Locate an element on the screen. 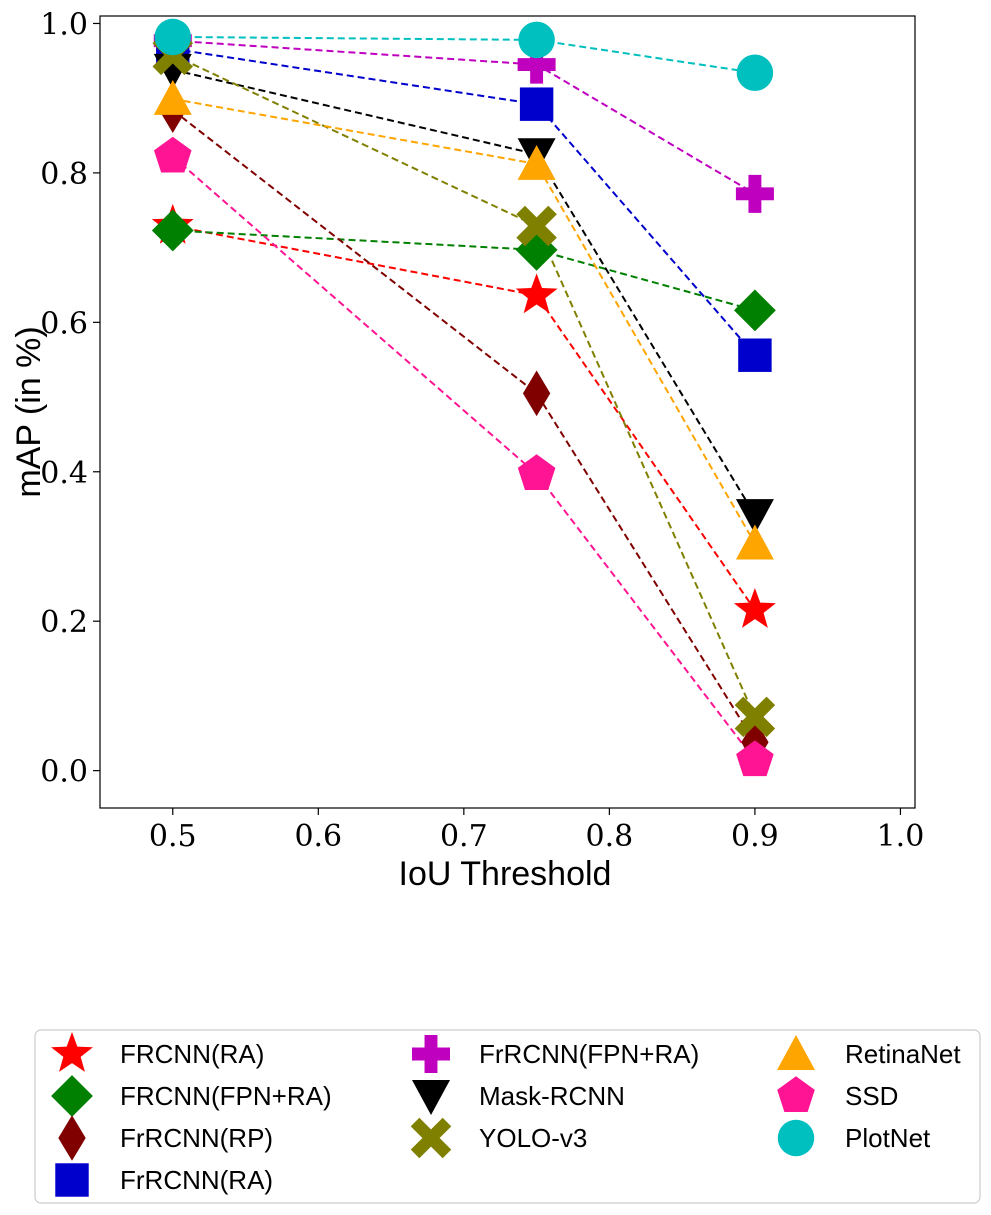  legend-label-yolo-v3: YOLO-v3 is located at coordinates (533, 1138).